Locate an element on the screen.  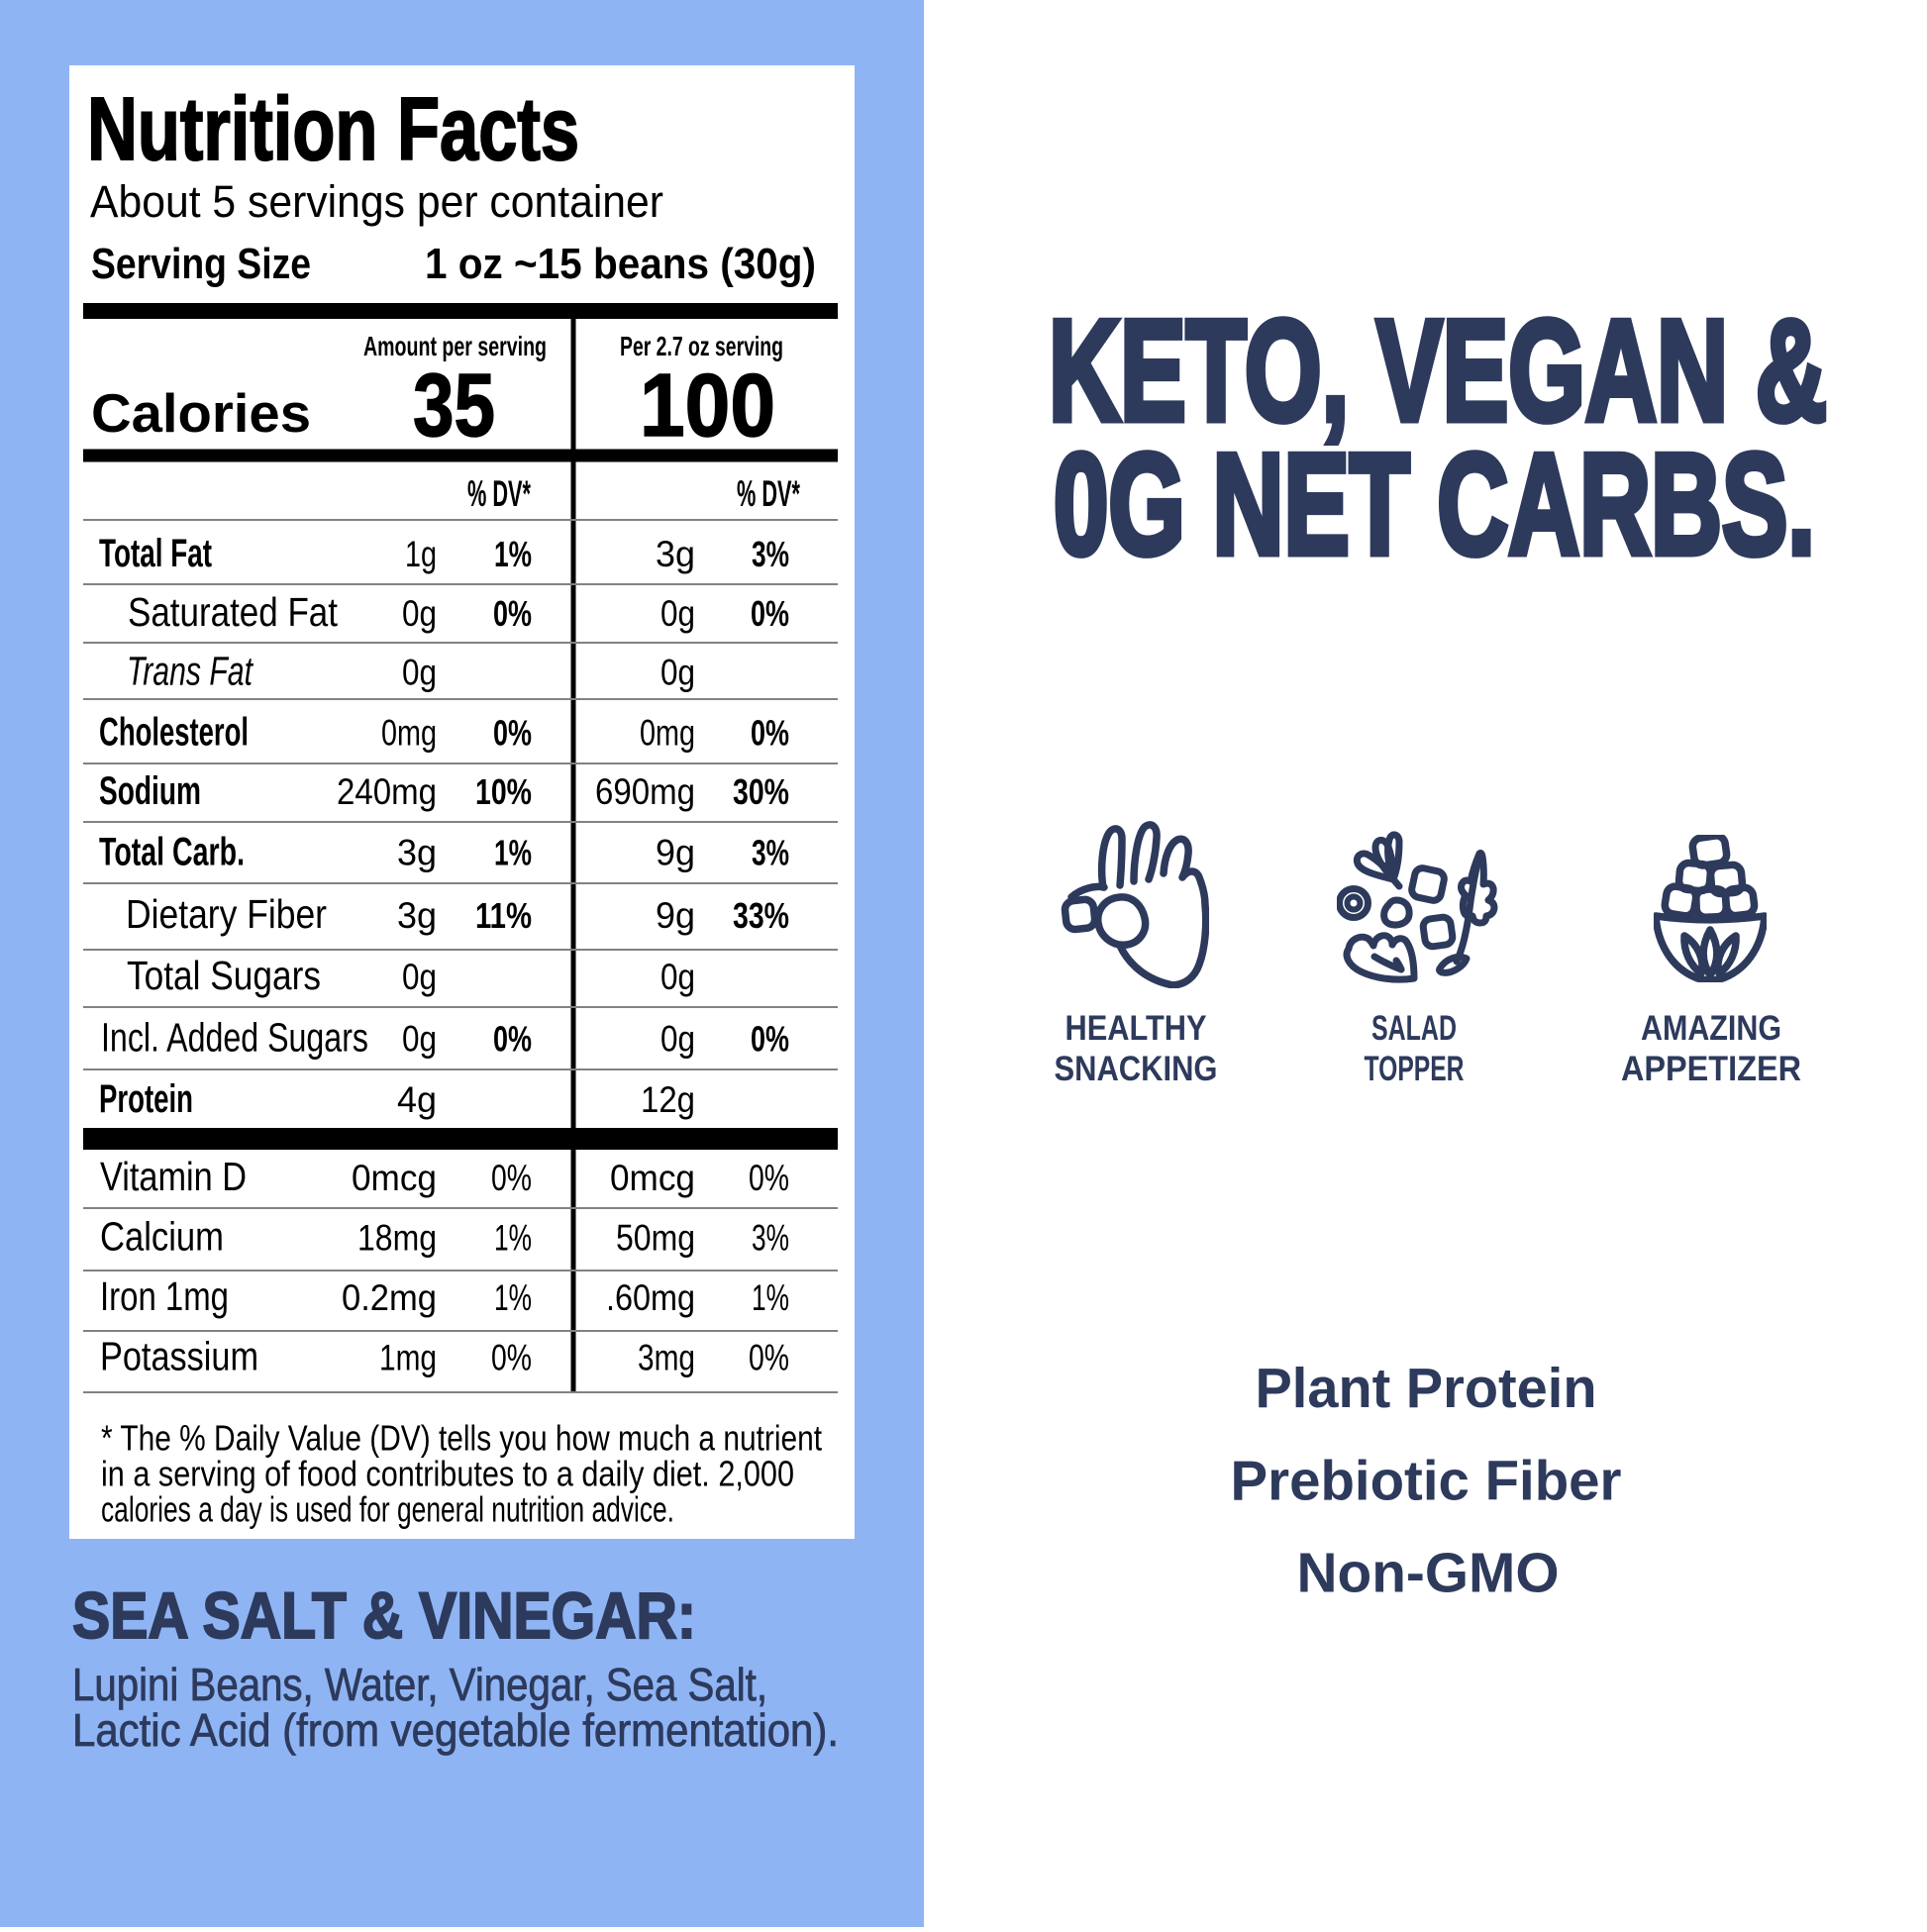
svg-text: 0G NET CARBS. is located at coordinates (1434, 504).